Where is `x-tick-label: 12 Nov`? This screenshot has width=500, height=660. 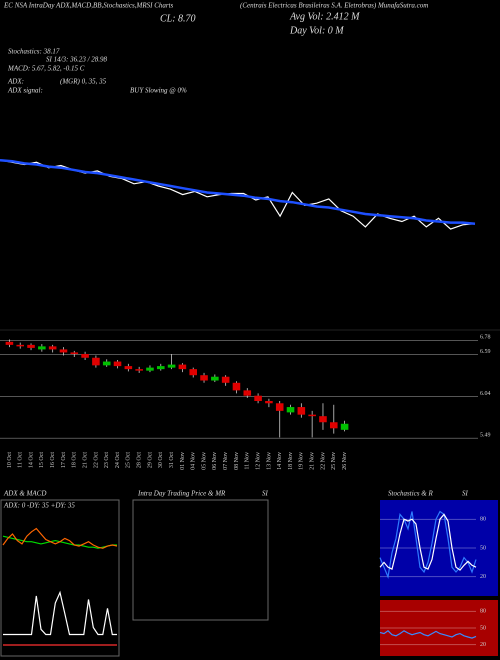 x-tick-label: 12 Nov is located at coordinates (258, 461).